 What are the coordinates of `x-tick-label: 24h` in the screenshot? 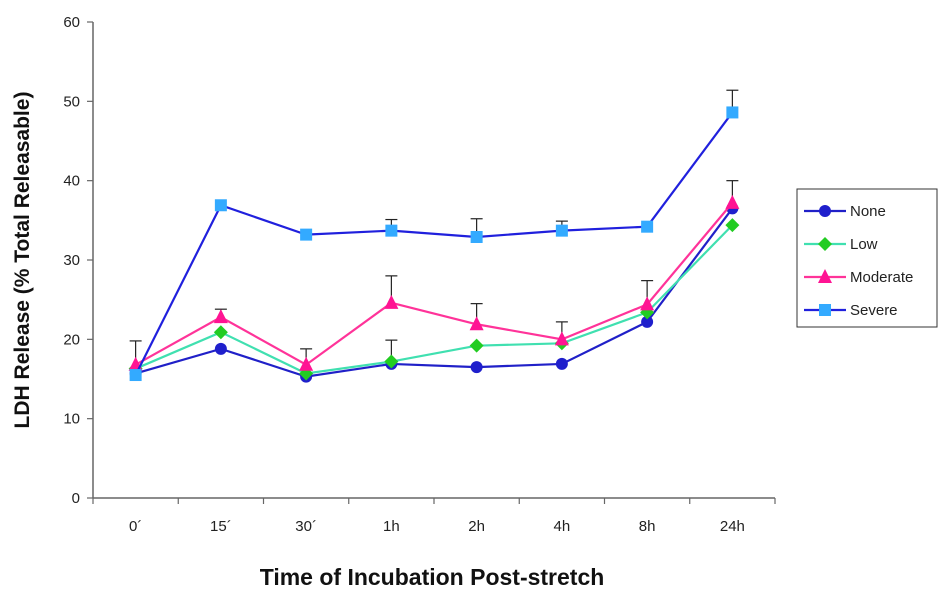 It's located at (732, 526).